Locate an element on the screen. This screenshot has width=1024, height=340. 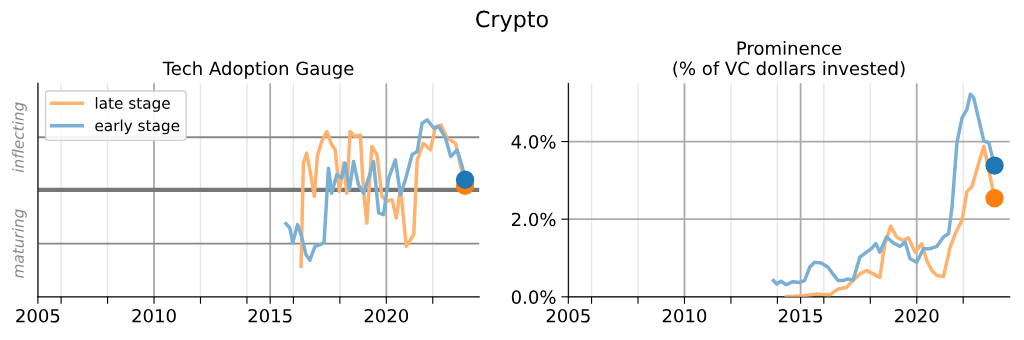
y-tick-label: 0.0% is located at coordinates (533, 297).